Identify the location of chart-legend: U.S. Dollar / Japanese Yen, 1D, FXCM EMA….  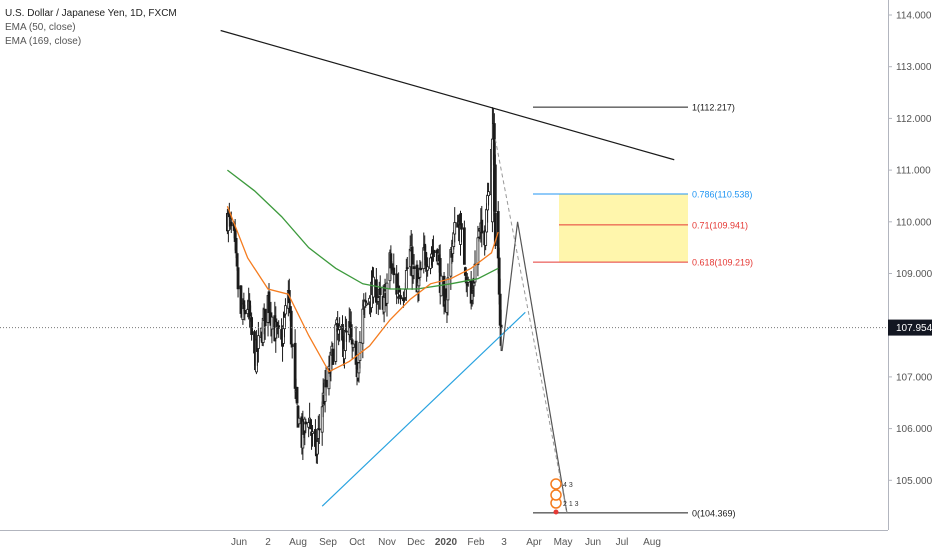
(91, 28).